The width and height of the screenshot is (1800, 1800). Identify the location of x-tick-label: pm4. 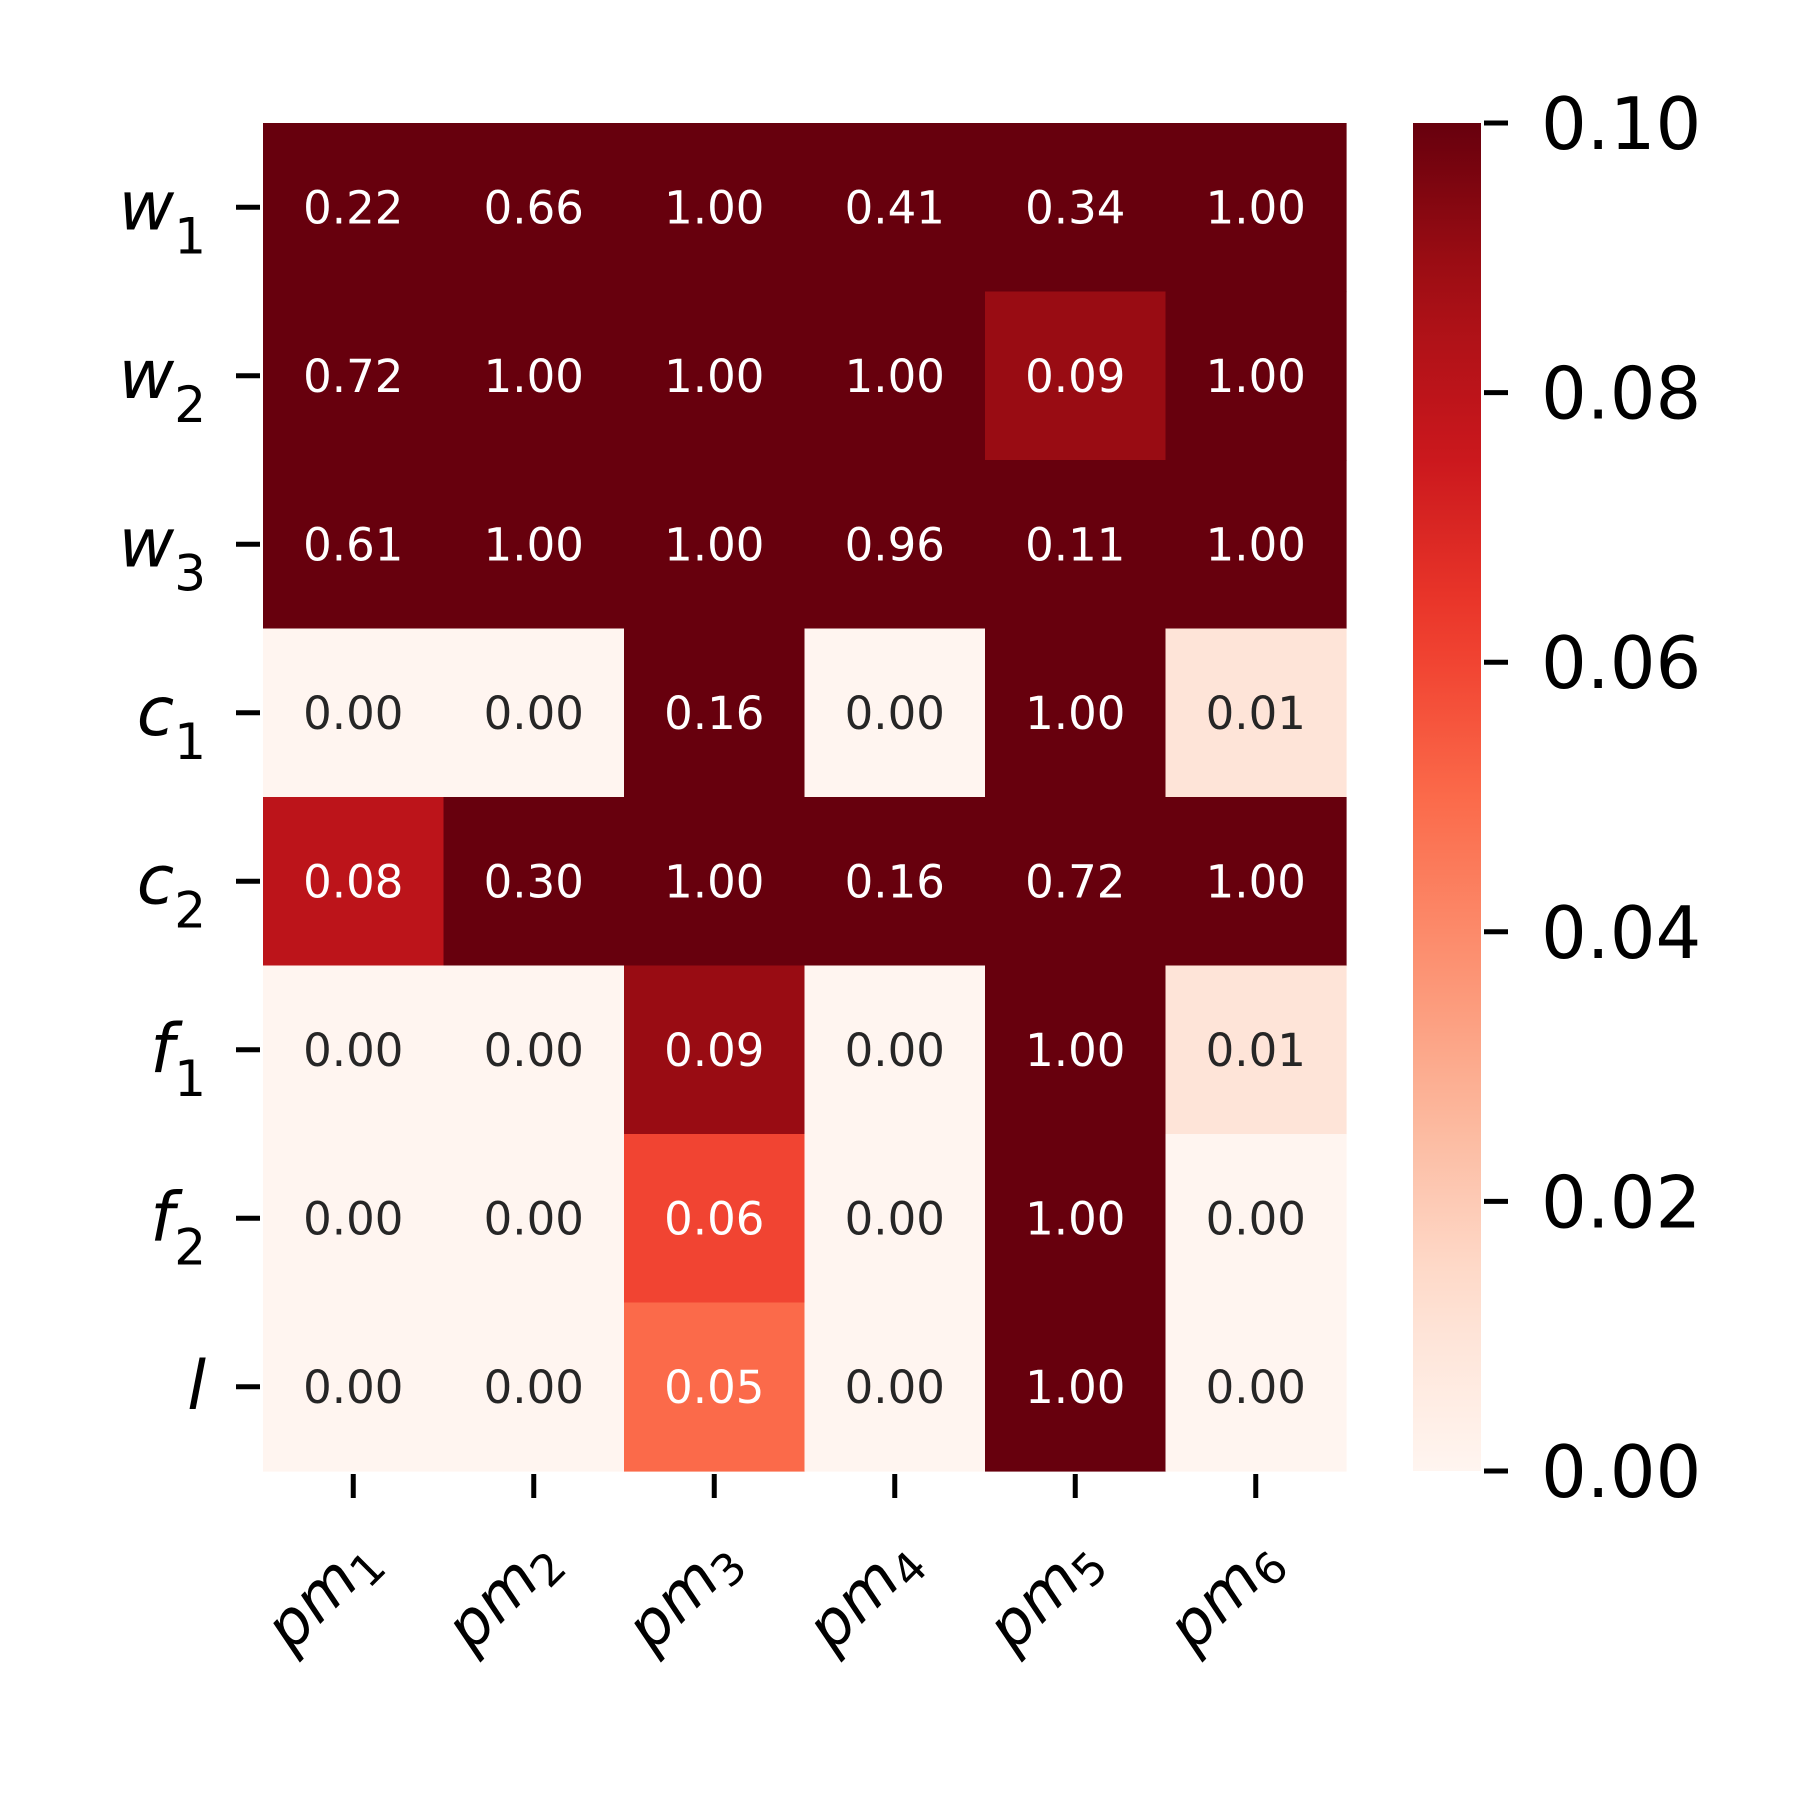
(864, 1595).